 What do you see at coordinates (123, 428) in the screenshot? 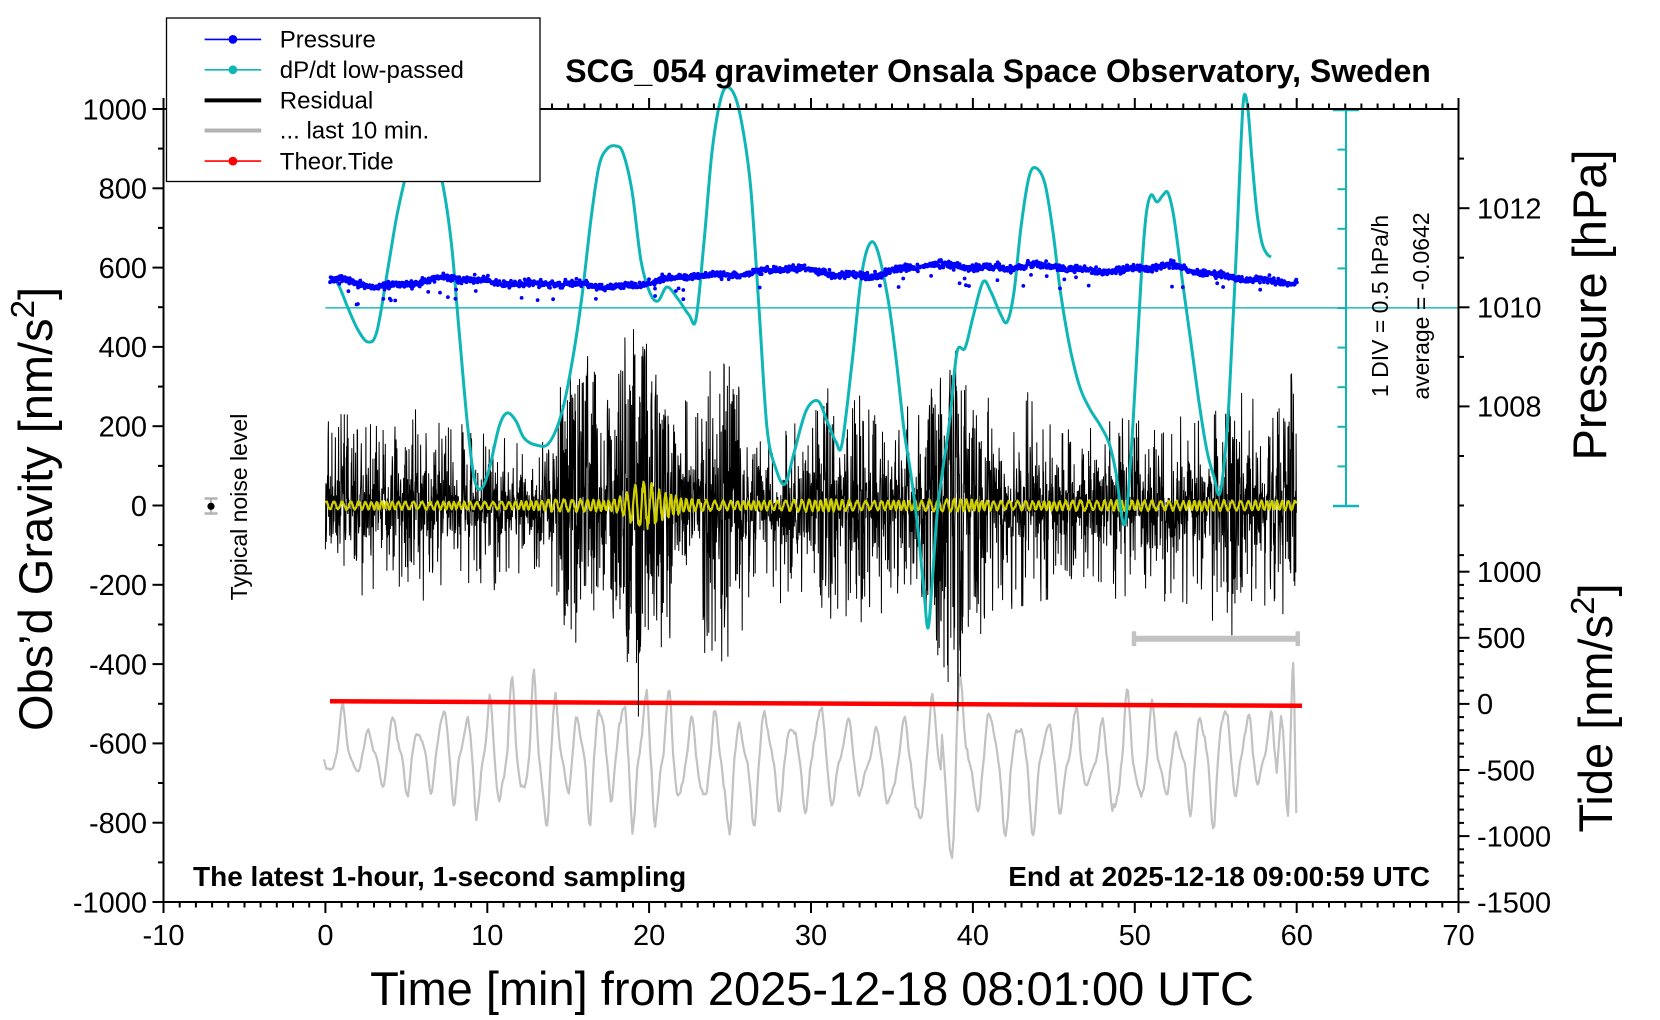
I see `svg-text: 200` at bounding box center [123, 428].